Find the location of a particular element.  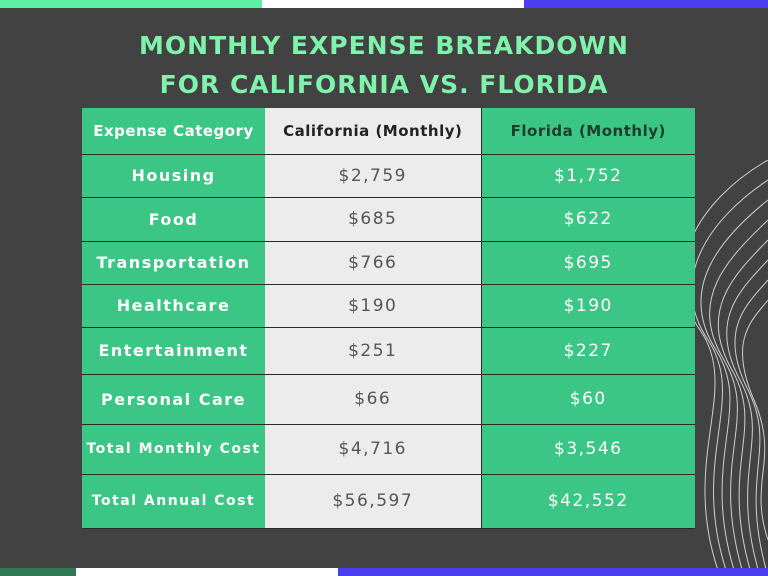

bottom-bar-blue is located at coordinates (553, 572).